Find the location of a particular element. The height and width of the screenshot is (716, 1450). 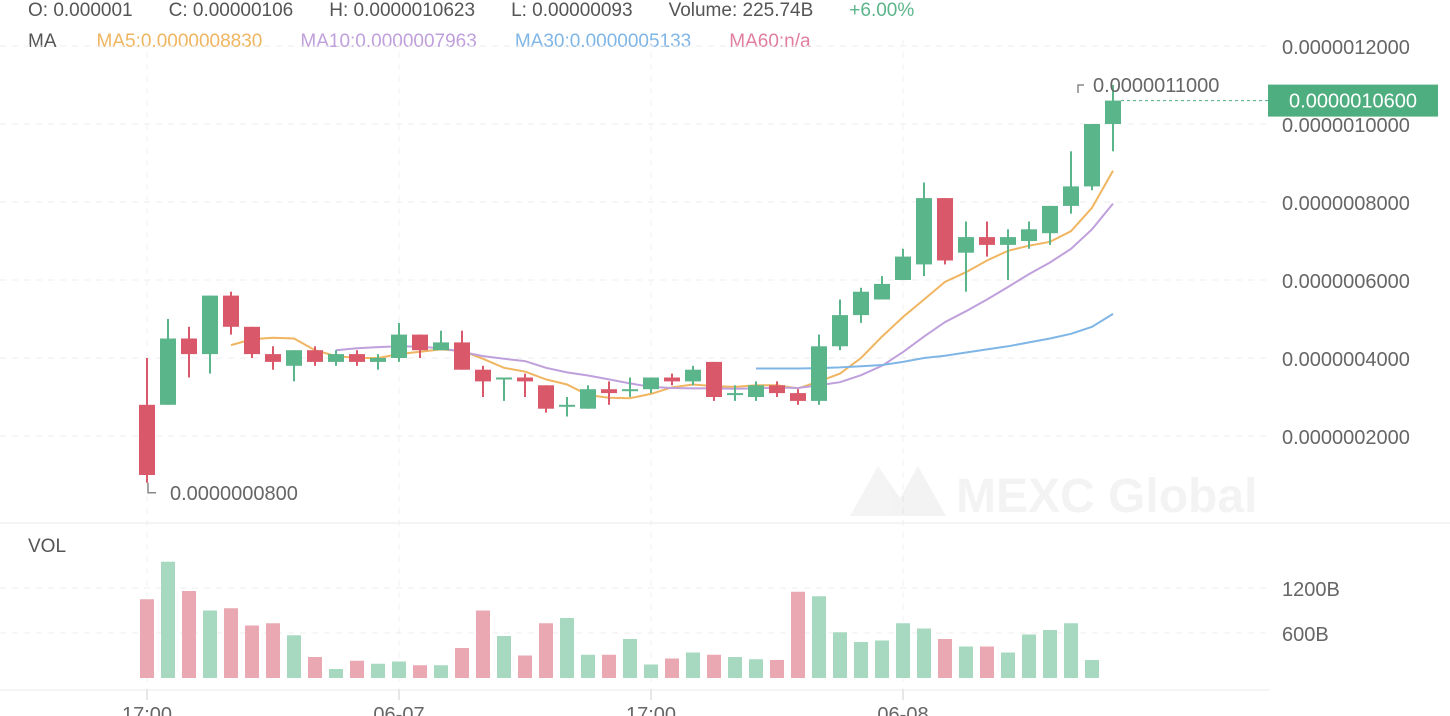

open-value: O: 0.000001 is located at coordinates (80, 10).